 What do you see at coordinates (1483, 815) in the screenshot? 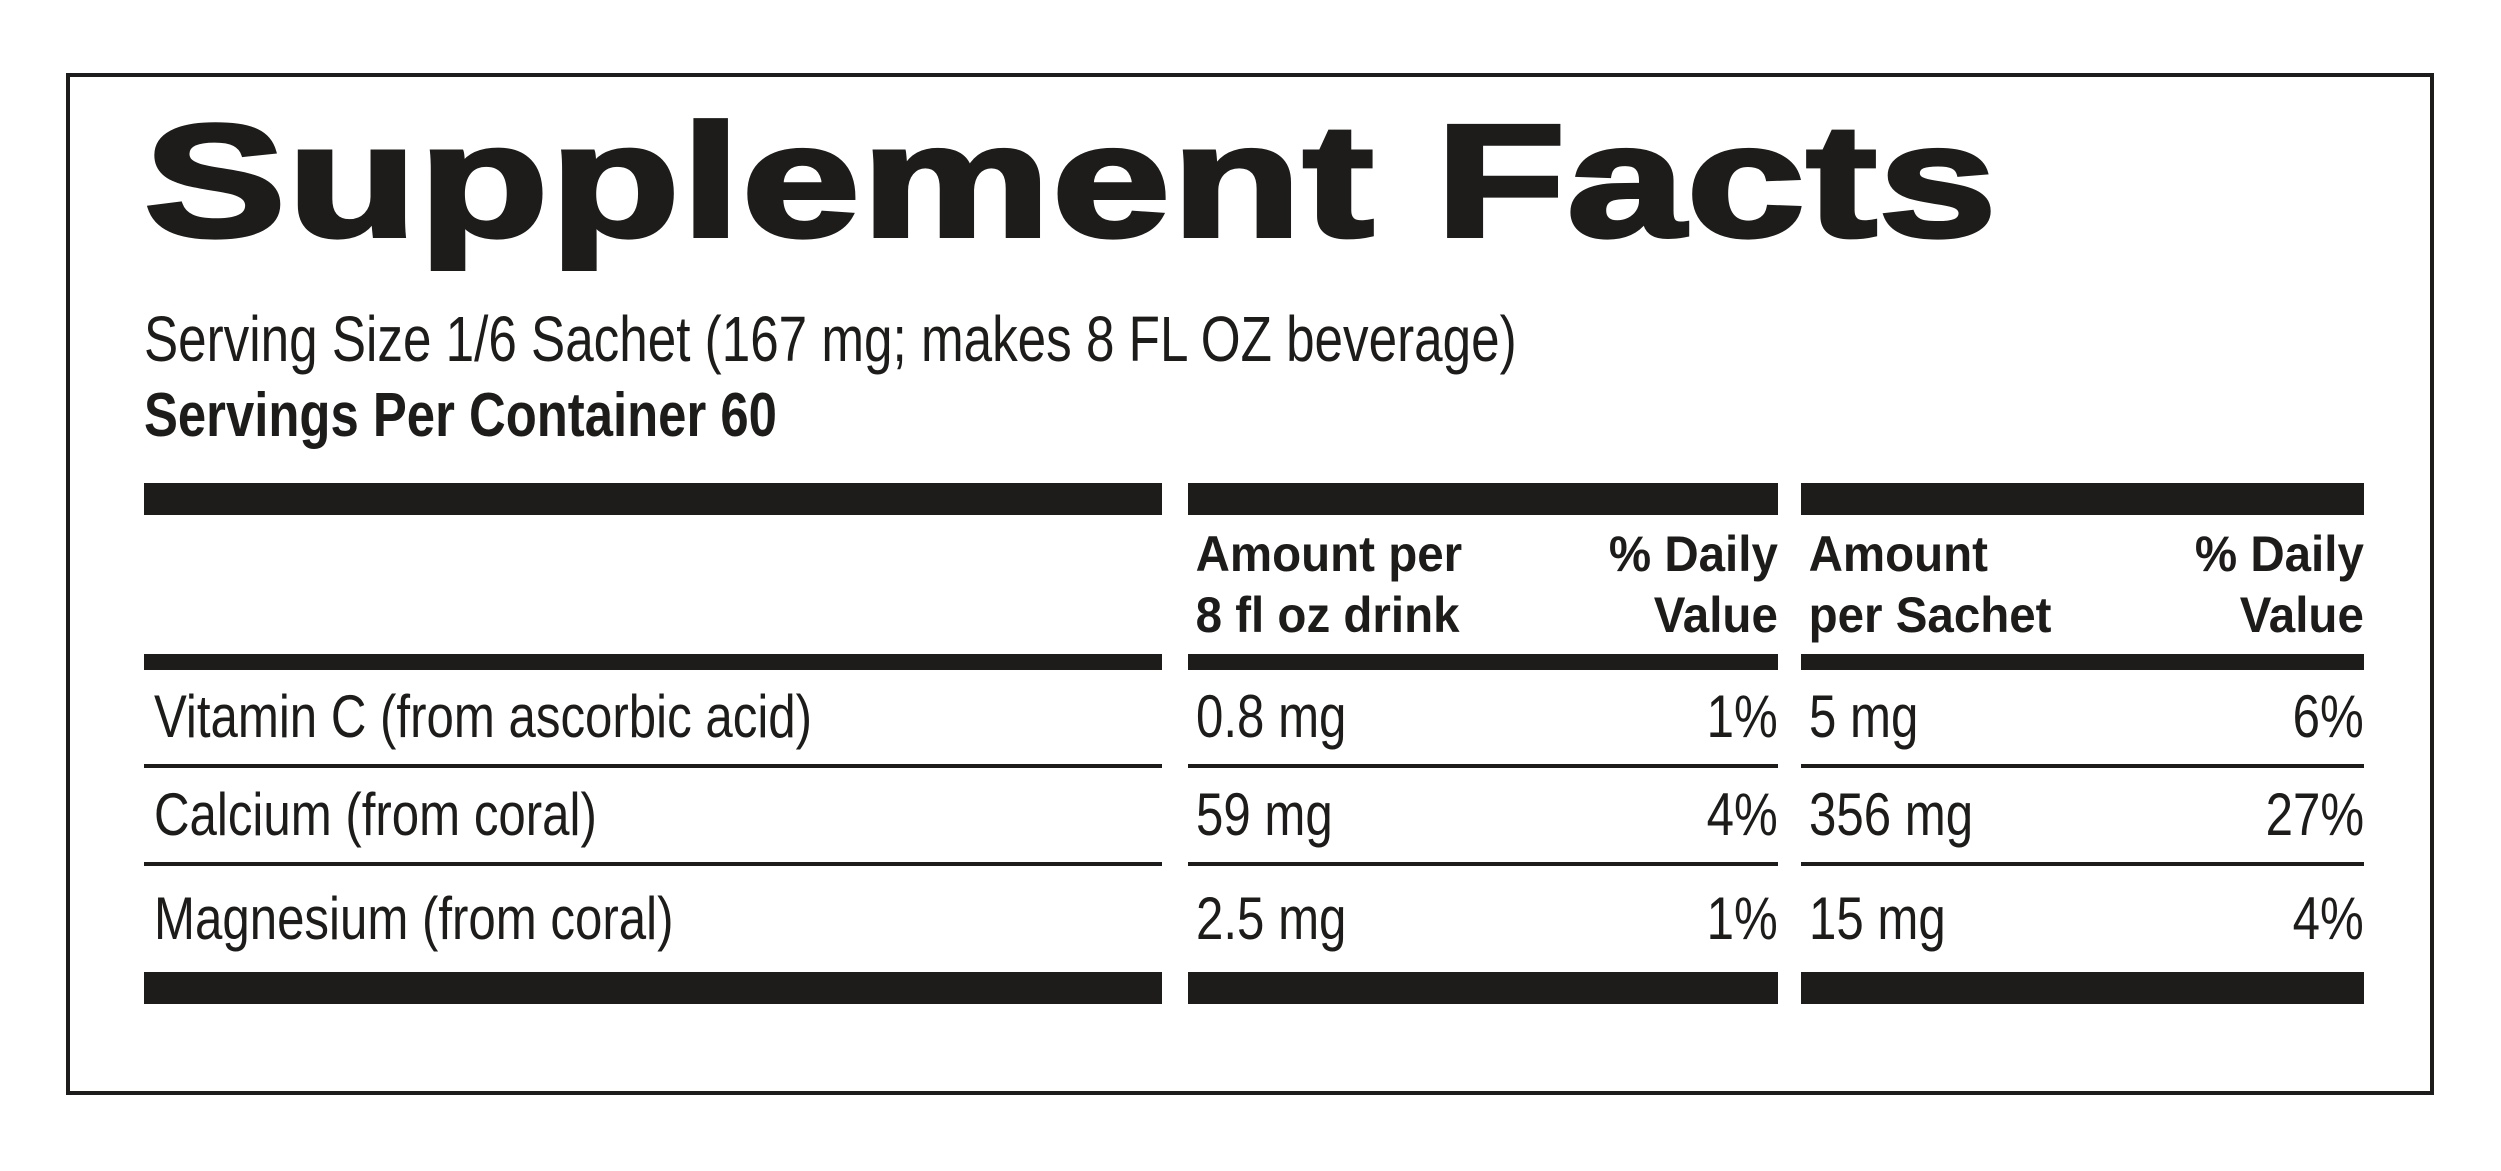
I see `table-row: 59 mg 4%` at bounding box center [1483, 815].